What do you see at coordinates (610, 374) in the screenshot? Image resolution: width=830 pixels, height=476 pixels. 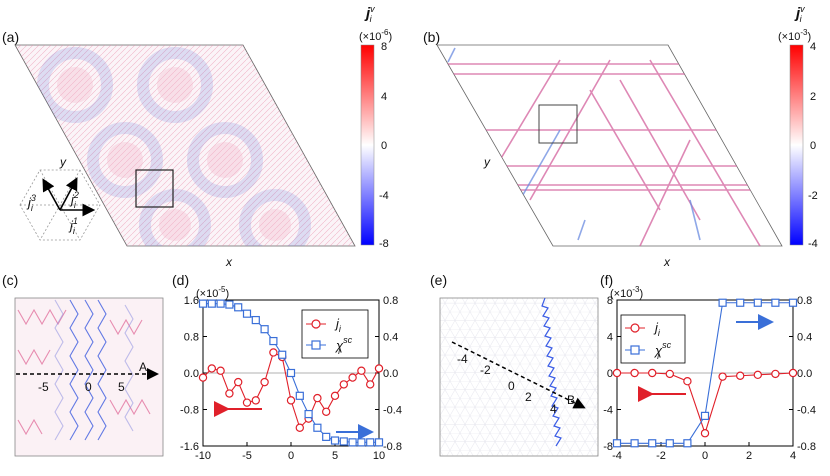 I see `y-left-tick-label: 0` at bounding box center [610, 374].